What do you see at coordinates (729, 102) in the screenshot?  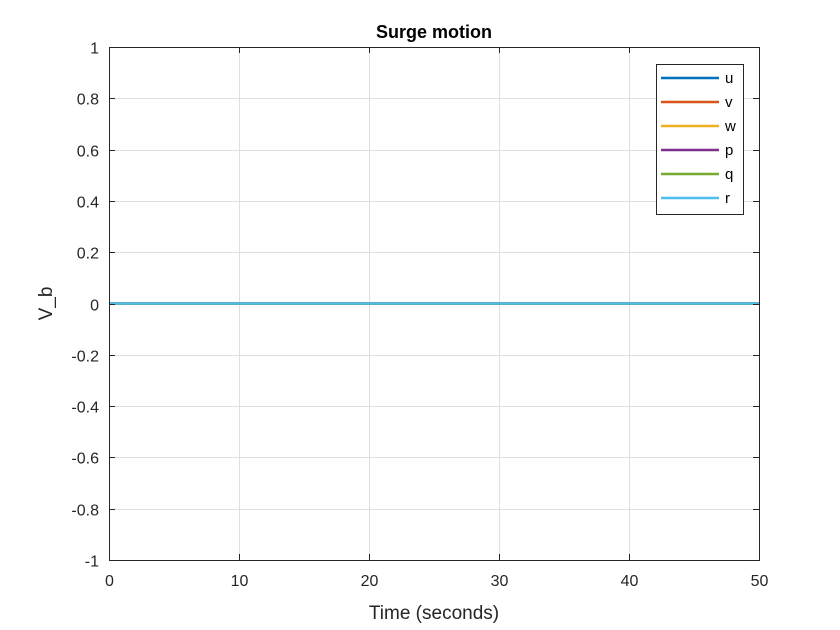 I see `legend-label-v: v` at bounding box center [729, 102].